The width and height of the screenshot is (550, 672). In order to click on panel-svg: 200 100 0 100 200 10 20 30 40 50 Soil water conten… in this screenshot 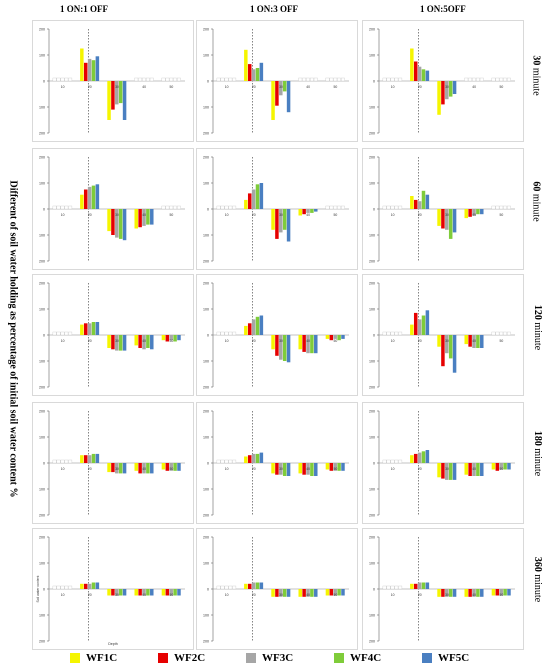, I will do `click(110, 591)`.